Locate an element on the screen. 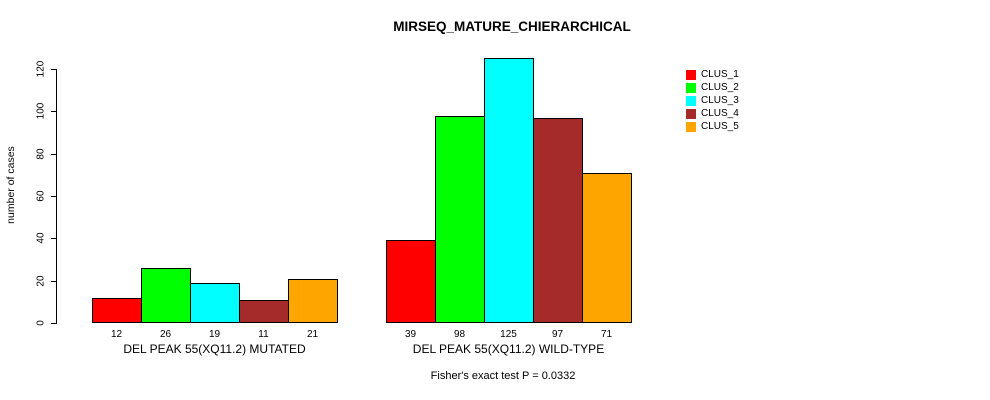  y-tick-label: 0 is located at coordinates (41, 323).